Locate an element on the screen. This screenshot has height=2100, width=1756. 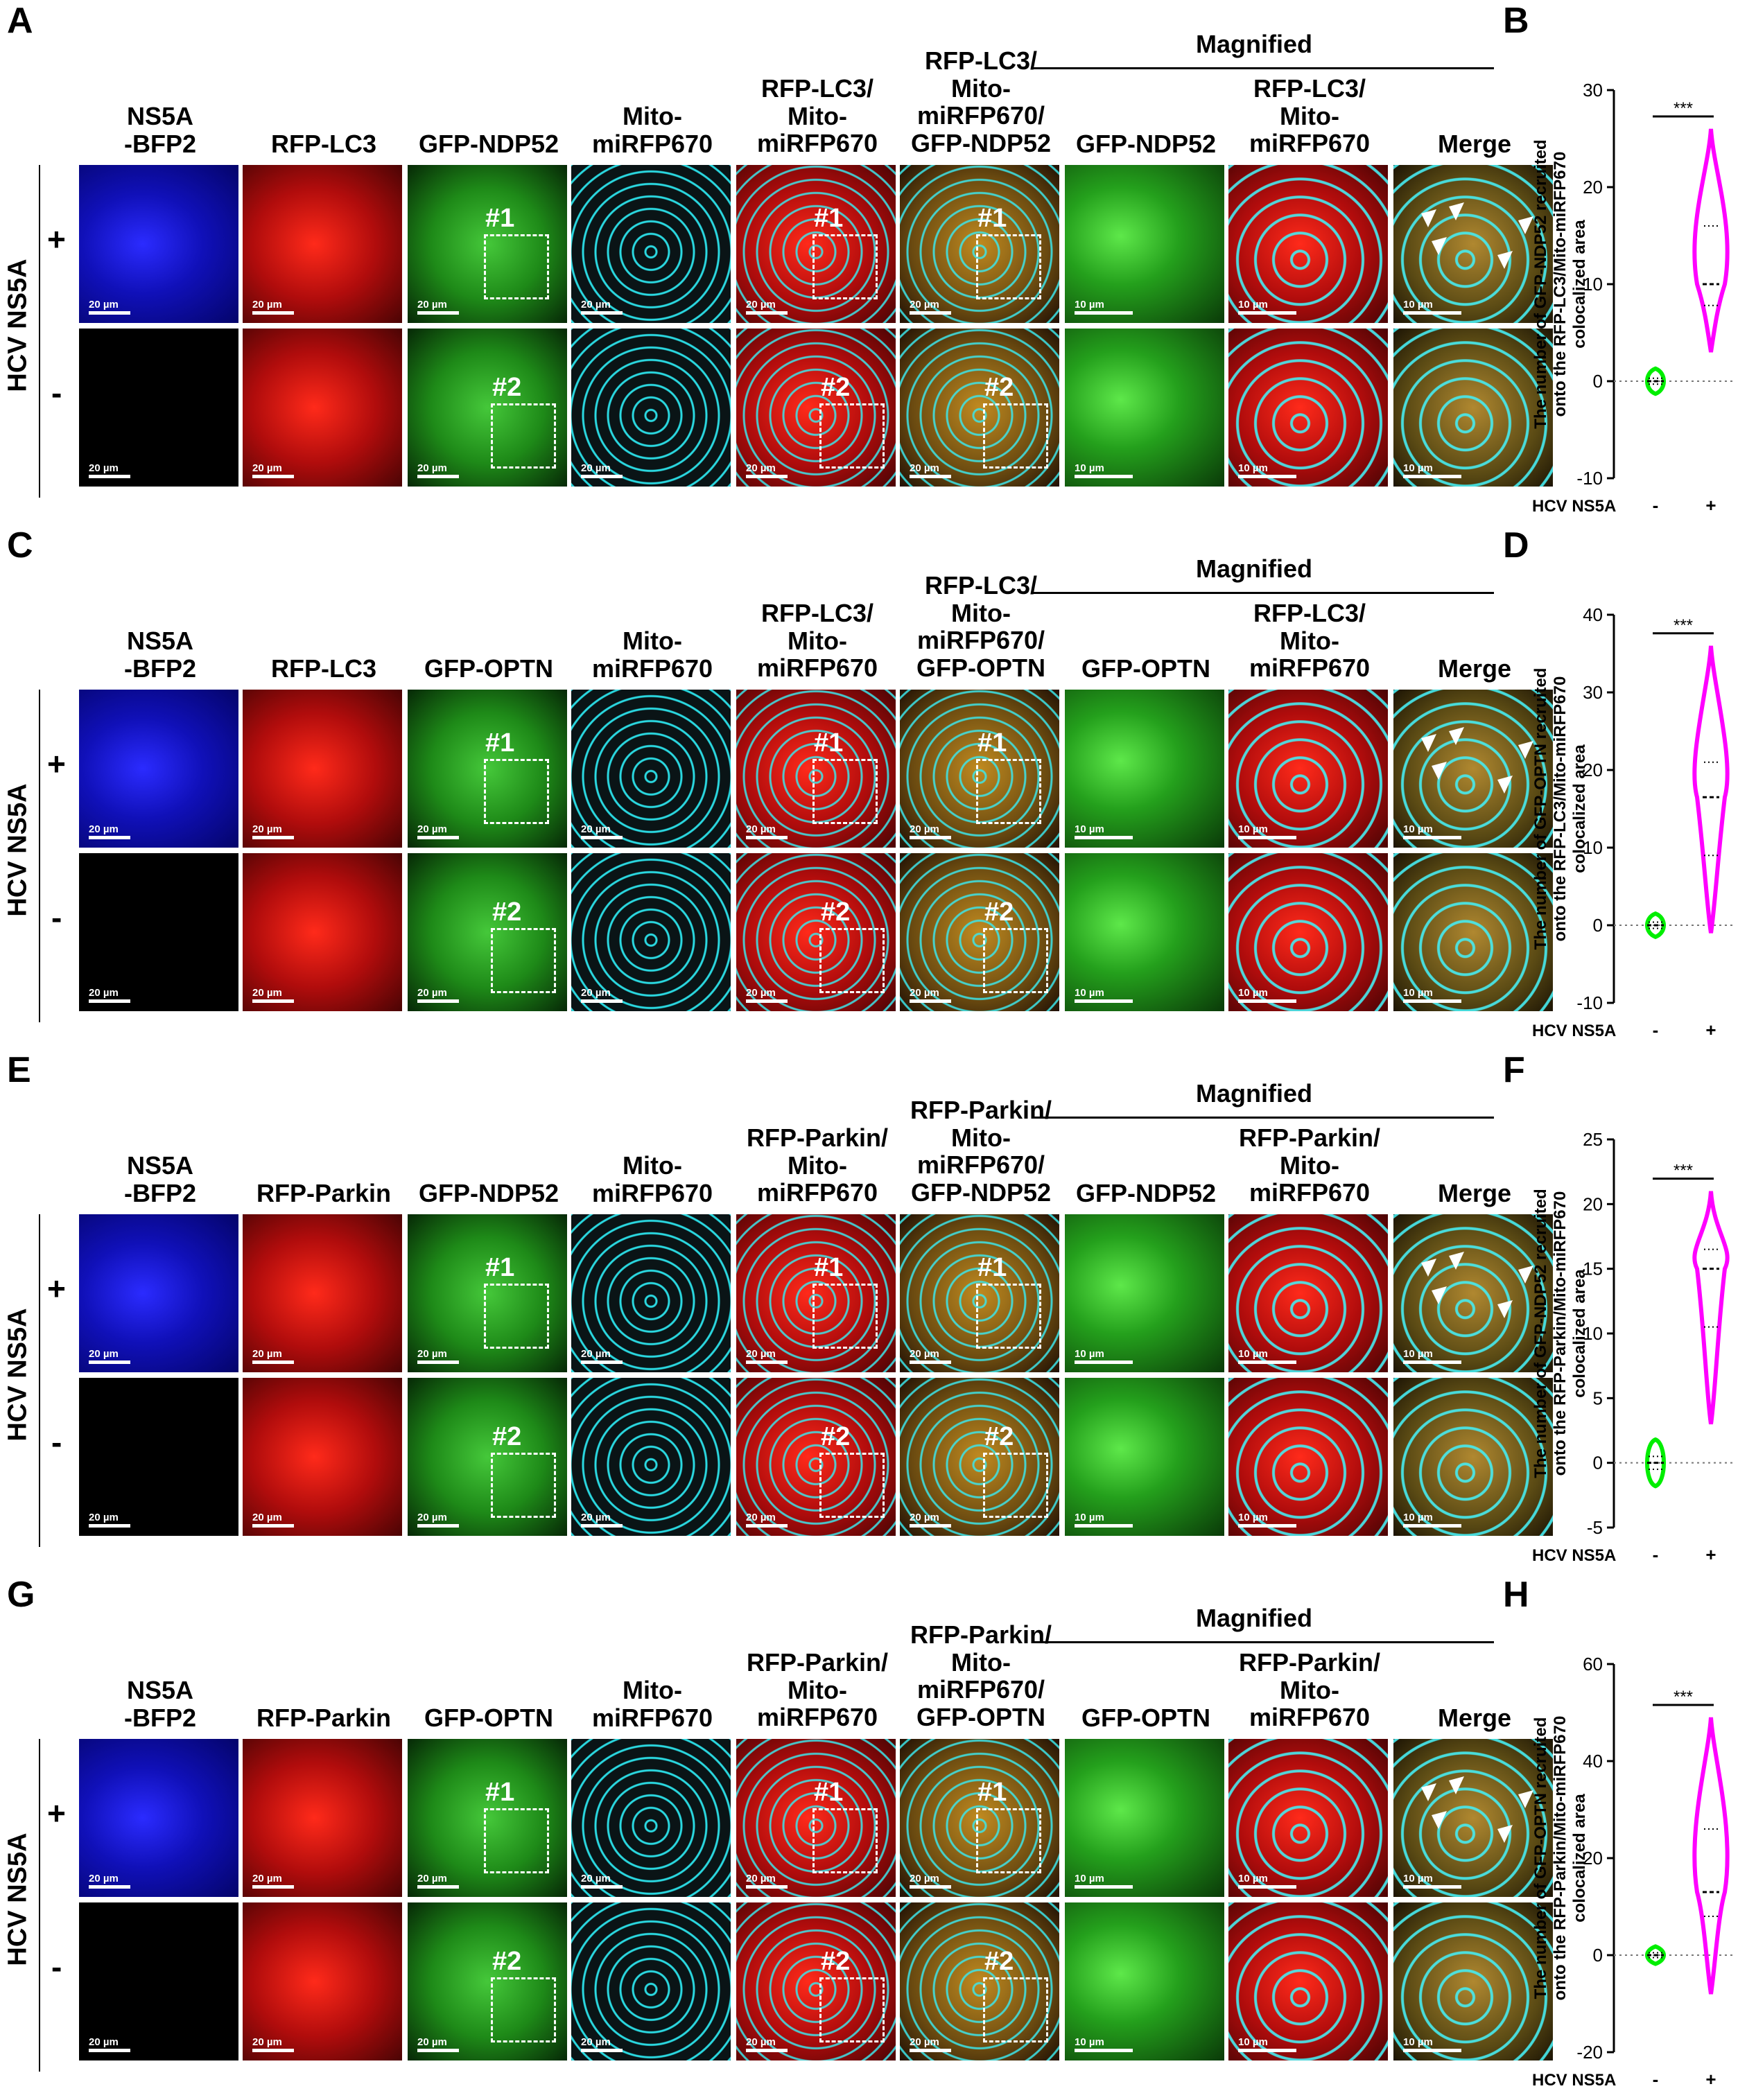
panel-letter: B is located at coordinates (1516, 21).